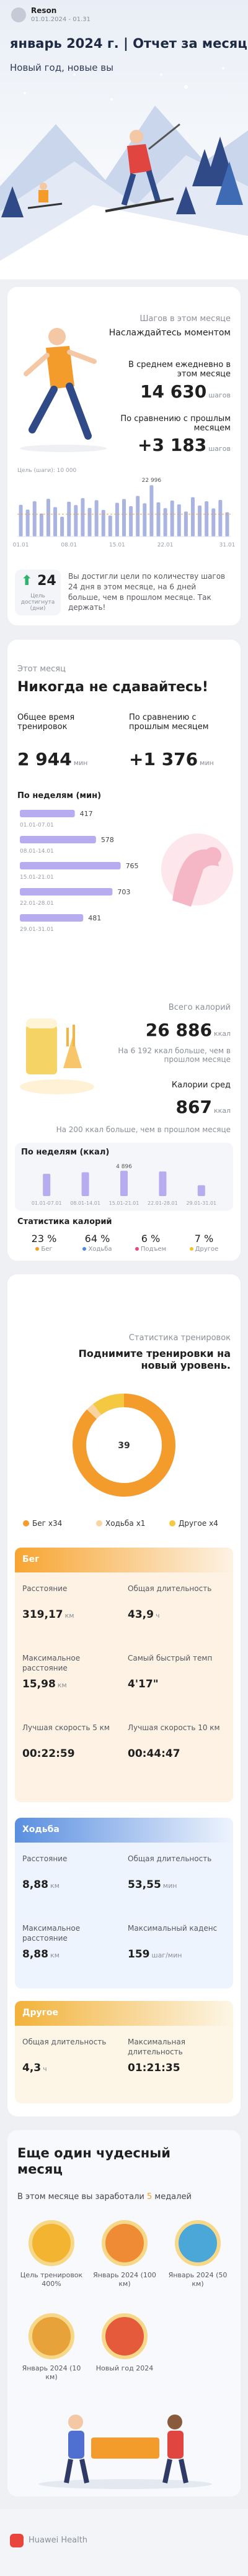 The image size is (248, 2576). What do you see at coordinates (58, 2540) in the screenshot?
I see `brand: Huawei Health` at bounding box center [58, 2540].